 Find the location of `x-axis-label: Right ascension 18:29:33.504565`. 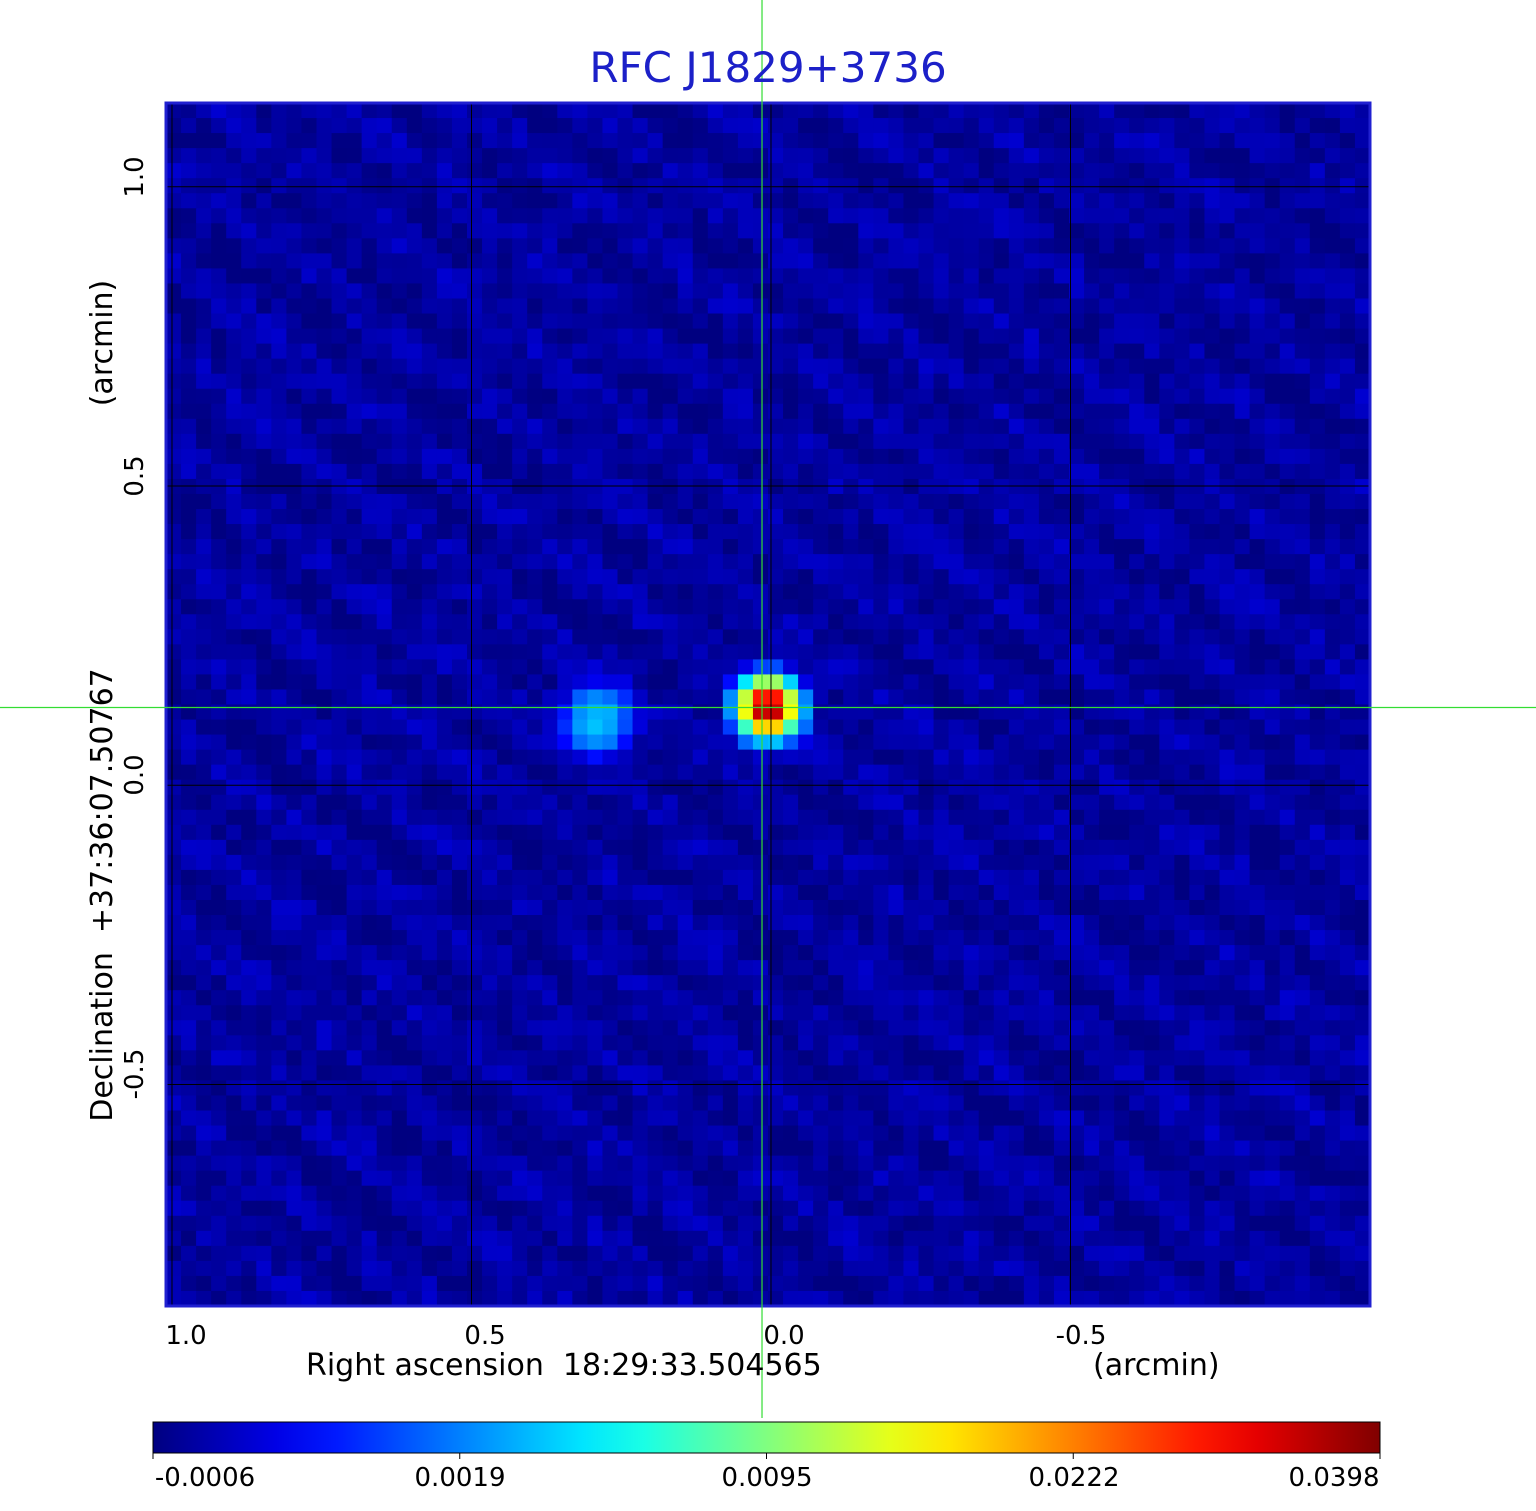

x-axis-label: Right ascension 18:29:33.504565 is located at coordinates (564, 1365).